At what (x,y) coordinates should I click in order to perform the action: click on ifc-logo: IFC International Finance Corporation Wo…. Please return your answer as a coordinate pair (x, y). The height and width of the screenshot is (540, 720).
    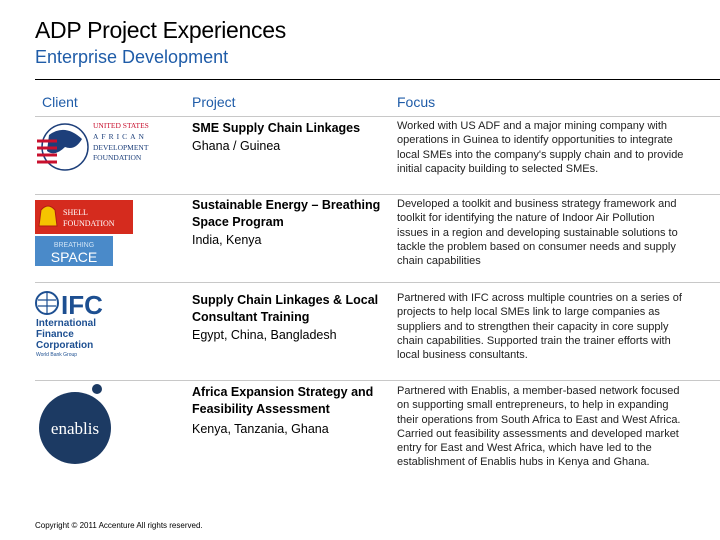
    Looking at the image, I should click on (69, 324).